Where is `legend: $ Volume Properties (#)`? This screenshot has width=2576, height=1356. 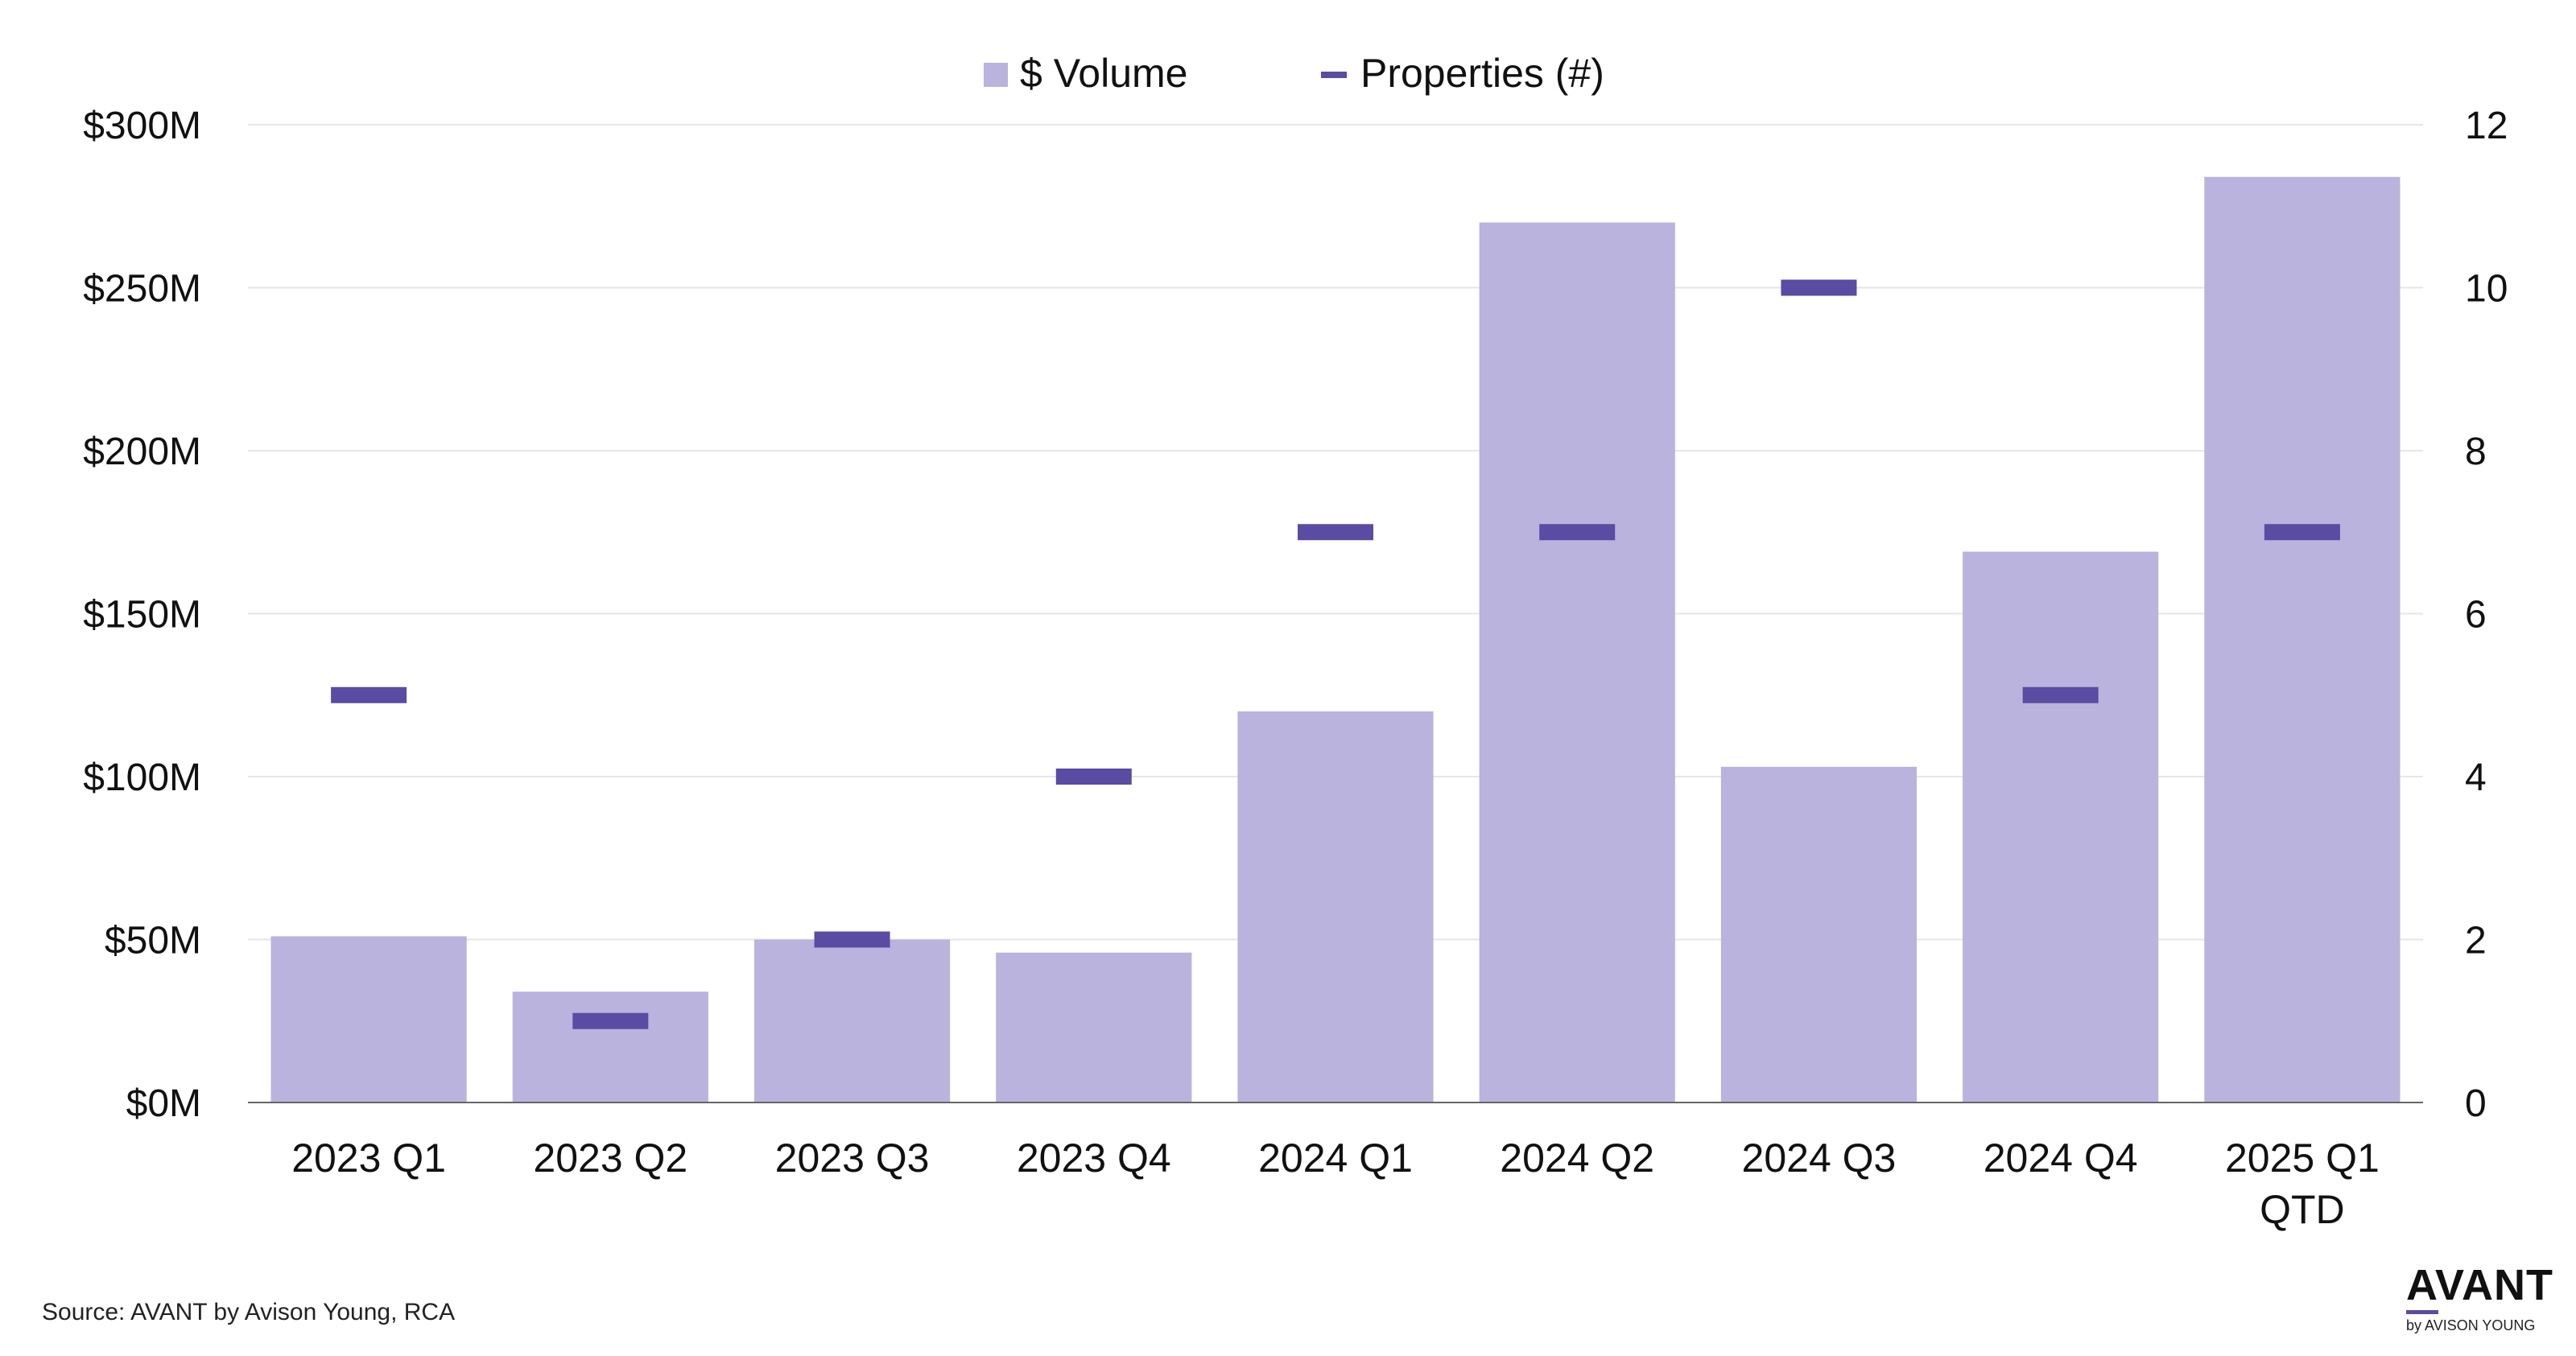 legend: $ Volume Properties (#) is located at coordinates (1294, 73).